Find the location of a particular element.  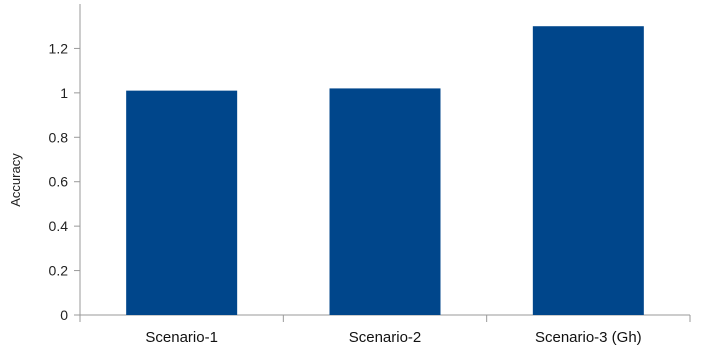

y-tick-label: 0.8 is located at coordinates (59, 137).